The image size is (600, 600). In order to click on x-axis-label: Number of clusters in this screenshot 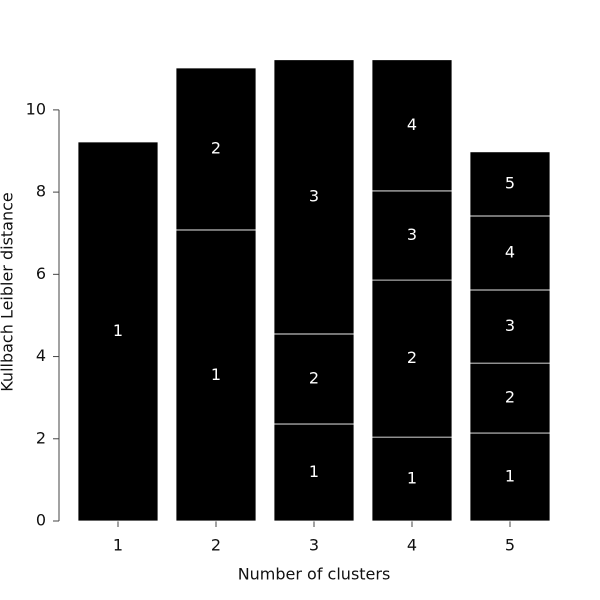, I will do `click(314, 574)`.